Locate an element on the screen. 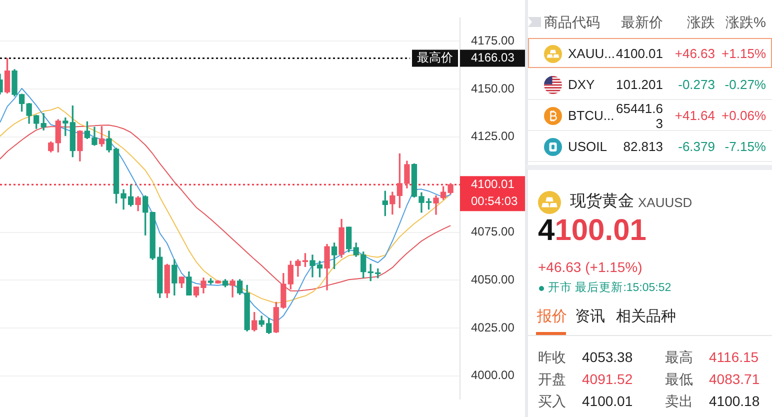 The image size is (772, 417). text: 82.813 is located at coordinates (642, 146).